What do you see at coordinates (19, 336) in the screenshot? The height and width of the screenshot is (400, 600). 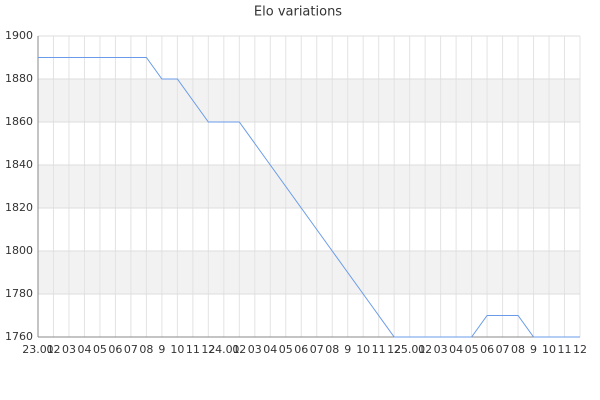 I see `y-tick-label: 1760` at bounding box center [19, 336].